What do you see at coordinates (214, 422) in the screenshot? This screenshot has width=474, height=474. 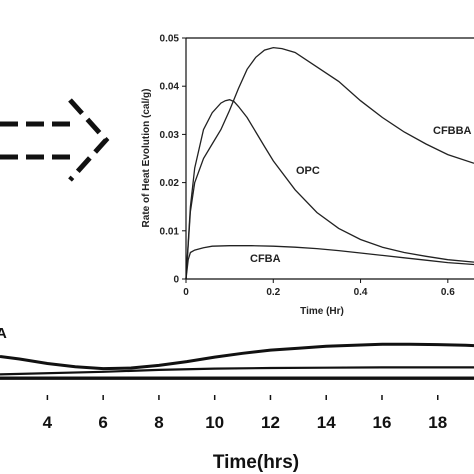 I see `main-x-tick-label: 10` at bounding box center [214, 422].